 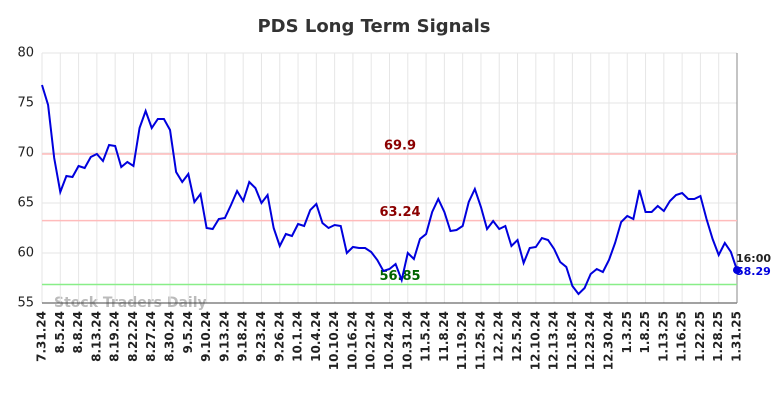 What do you see at coordinates (25, 53) in the screenshot?
I see `y-tick-label: 80` at bounding box center [25, 53].